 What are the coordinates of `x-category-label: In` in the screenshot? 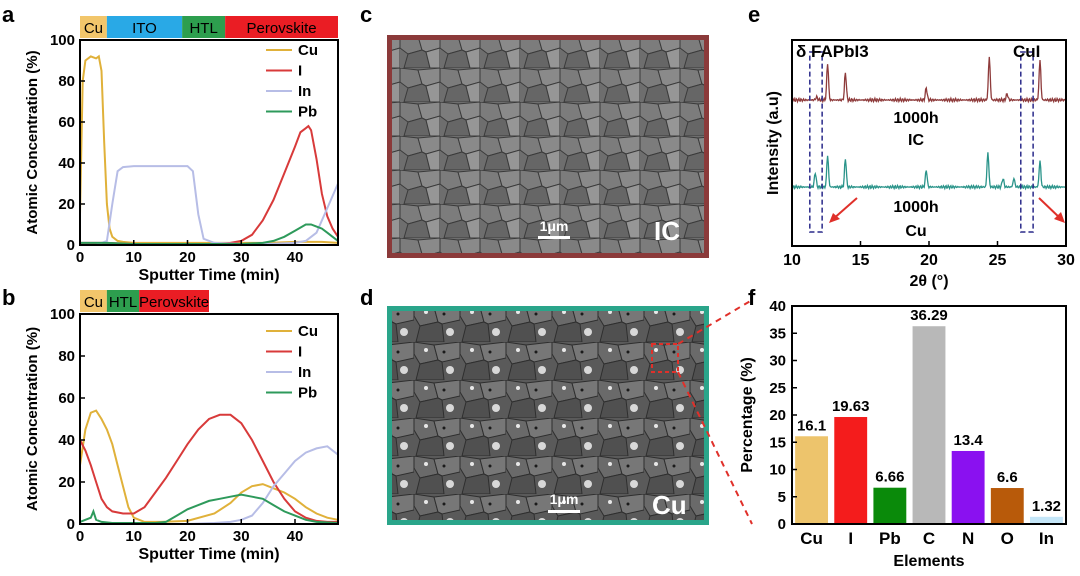 It's located at (1046, 538).